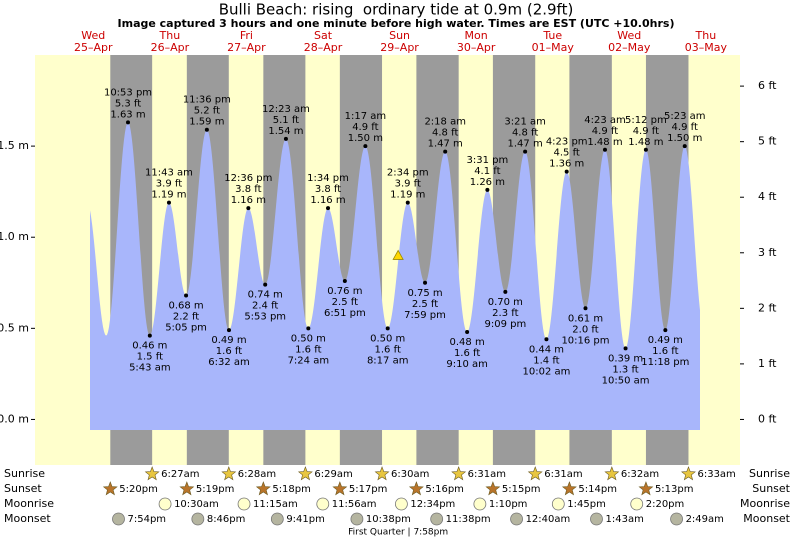 The width and height of the screenshot is (793, 538). What do you see at coordinates (445, 133) in the screenshot?
I see `extreme-label: 4.8 ft` at bounding box center [445, 133].